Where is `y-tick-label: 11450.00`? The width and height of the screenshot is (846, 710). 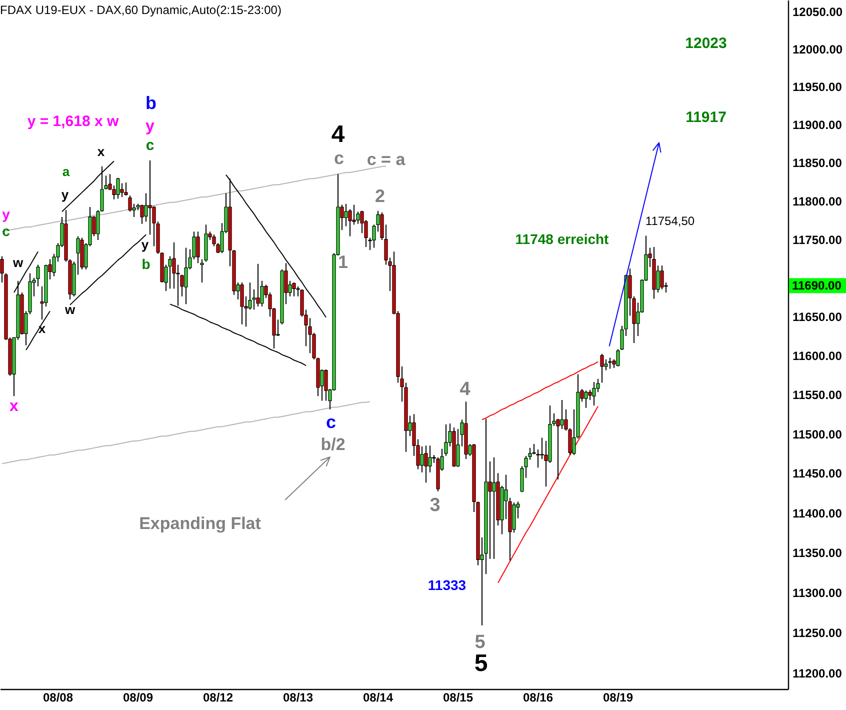
y-tick-label: 11450.00 is located at coordinates (817, 473).